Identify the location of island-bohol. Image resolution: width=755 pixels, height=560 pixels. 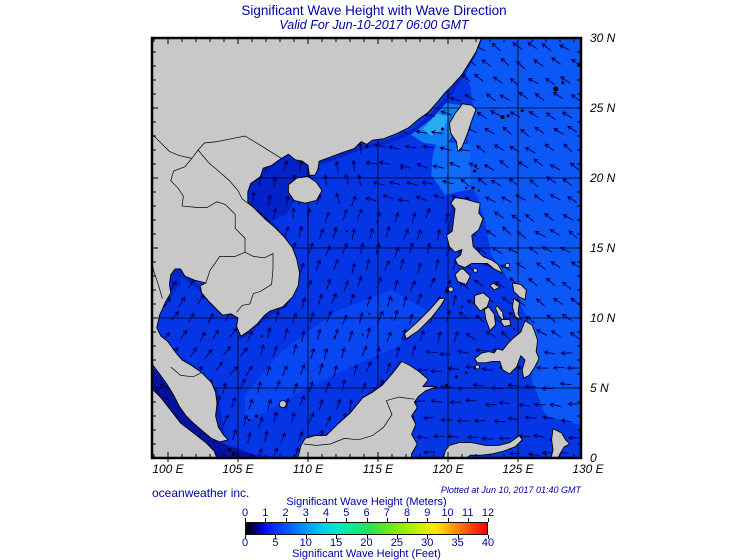
(506, 322).